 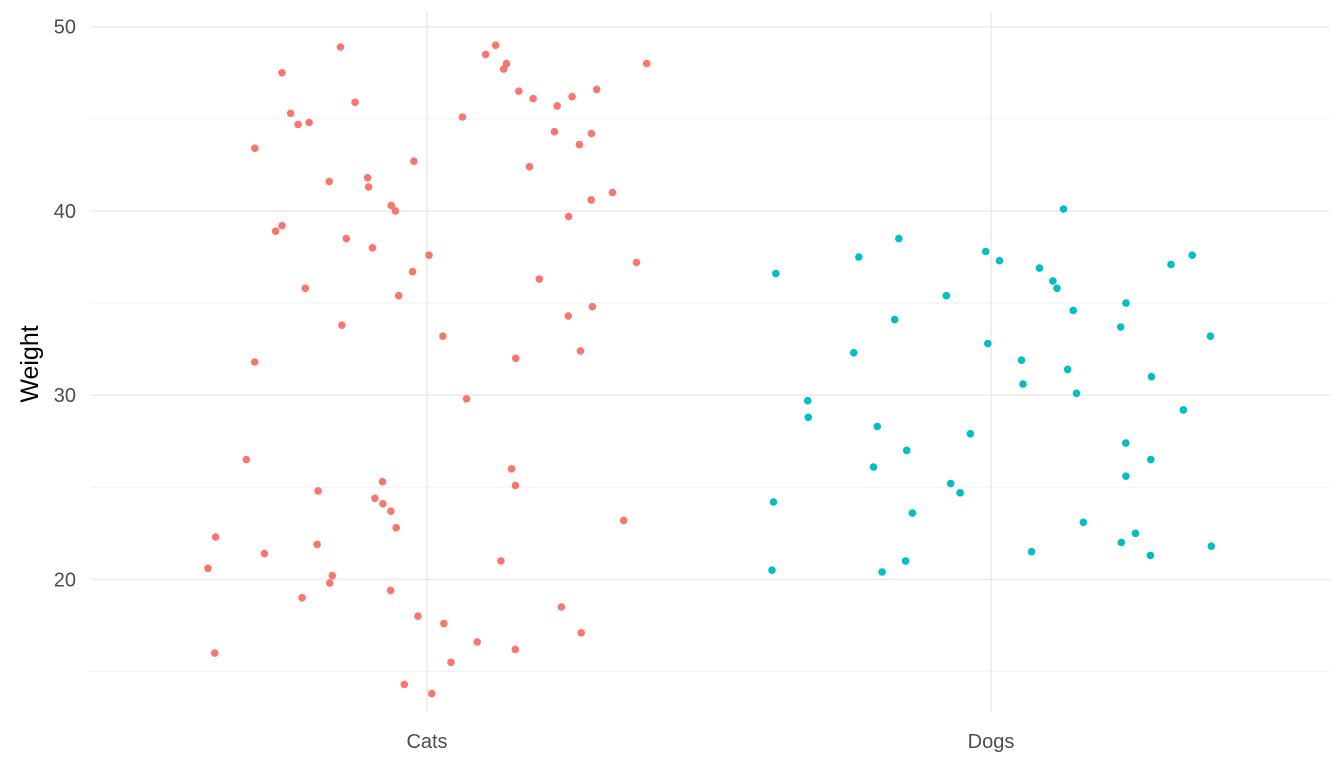 What do you see at coordinates (710, 742) in the screenshot?
I see `x-axis-ticks: Cats Dogs` at bounding box center [710, 742].